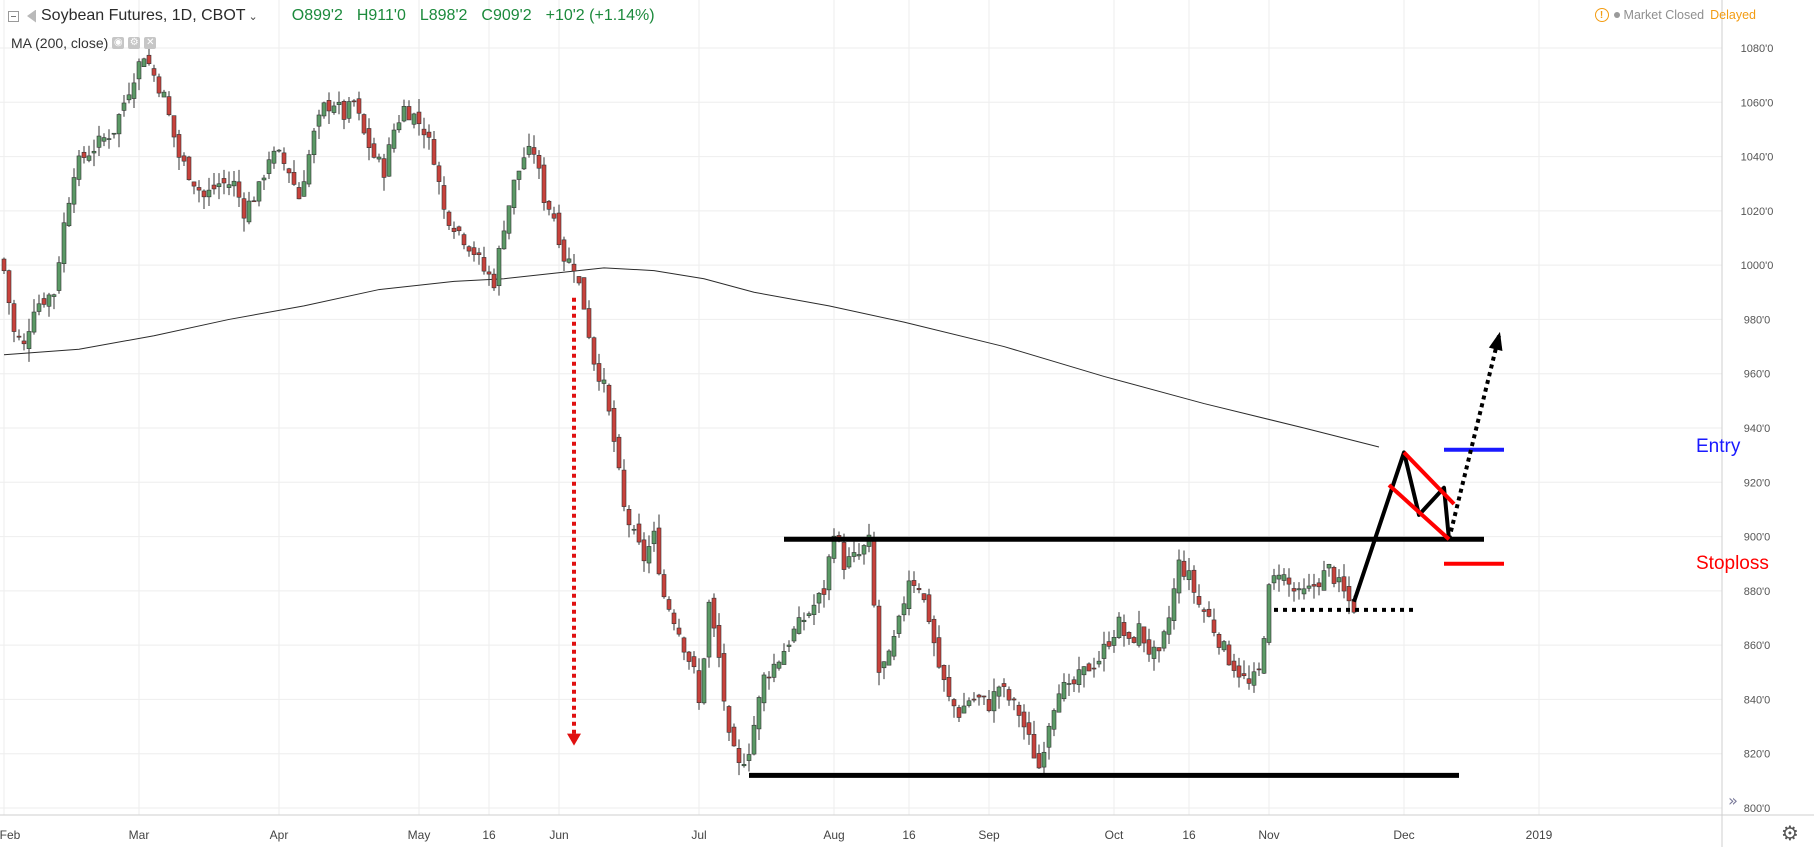 Image resolution: width=1814 pixels, height=847 pixels. Describe the element at coordinates (143, 15) in the screenshot. I see `symbol-title: Soybean Futures, 1D, CBOT` at that location.